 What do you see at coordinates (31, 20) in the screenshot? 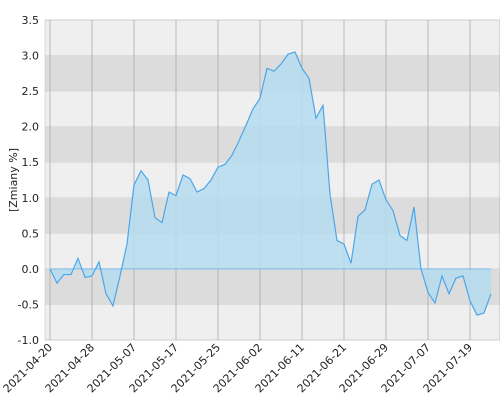
I see `y-tick-label: 3.5` at bounding box center [31, 20].